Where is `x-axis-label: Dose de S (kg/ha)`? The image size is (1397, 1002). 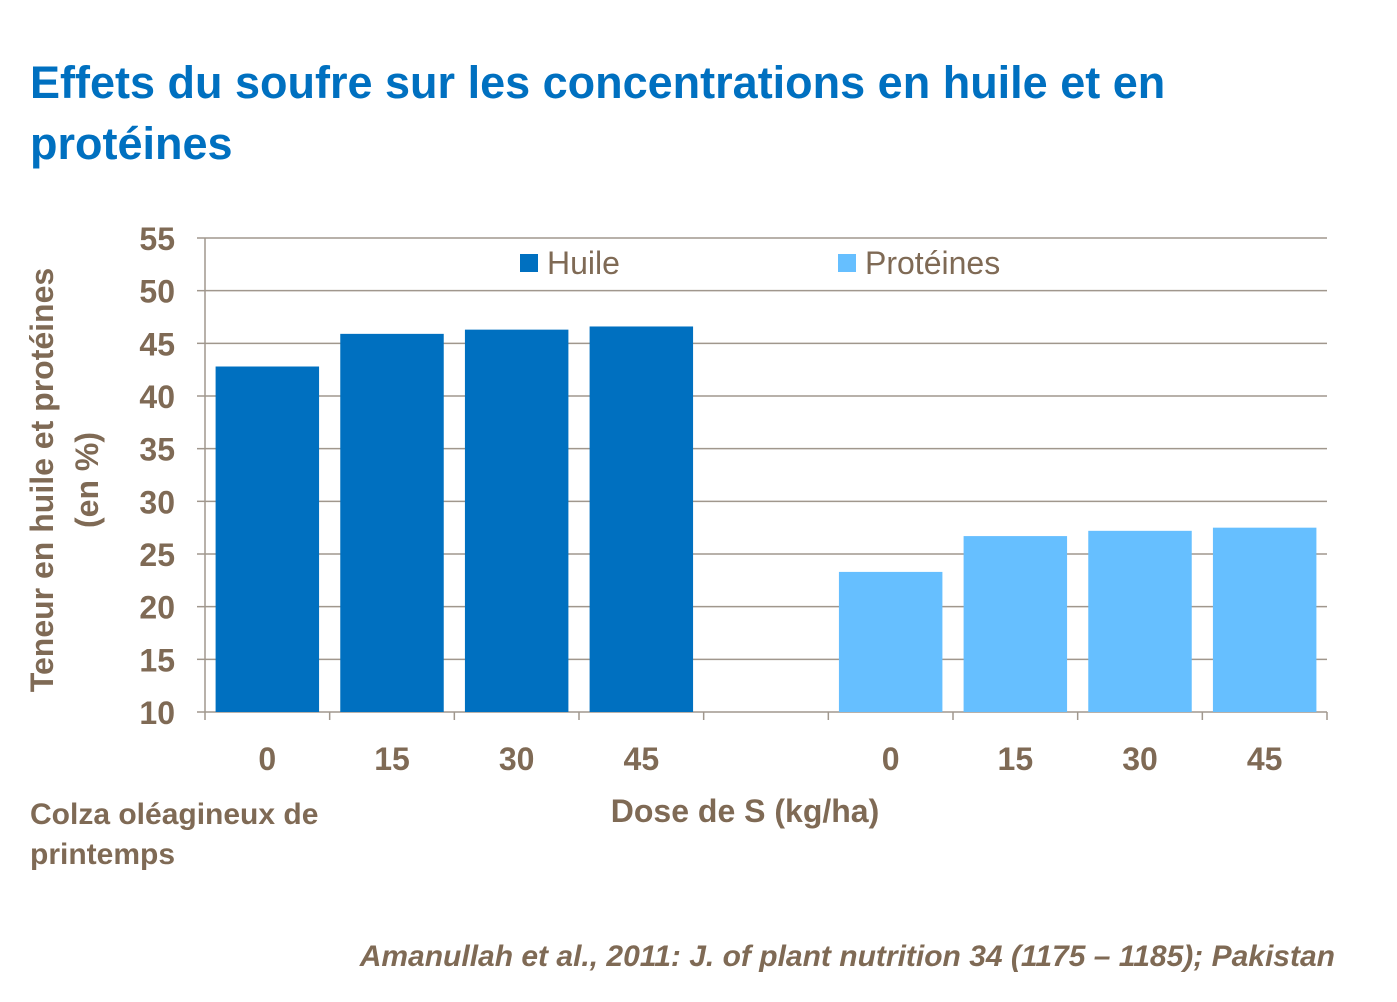 x-axis-label: Dose de S (kg/ha) is located at coordinates (745, 811).